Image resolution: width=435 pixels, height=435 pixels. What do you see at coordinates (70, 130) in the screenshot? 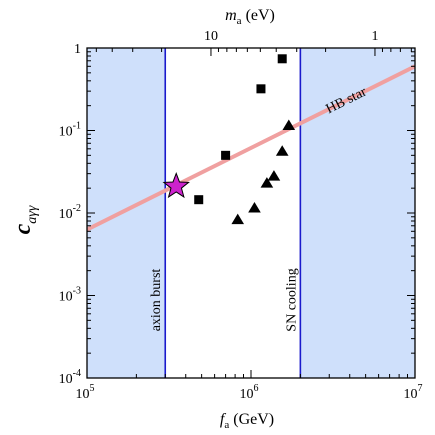
I see `y-tick-label: 10⁻¹` at bounding box center [70, 130].